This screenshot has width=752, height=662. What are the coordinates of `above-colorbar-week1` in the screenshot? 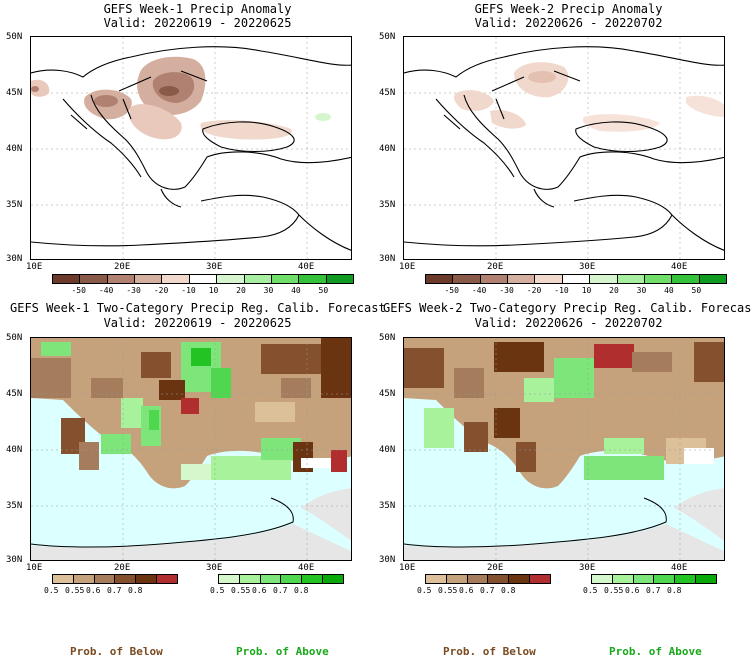 It's located at (281, 579).